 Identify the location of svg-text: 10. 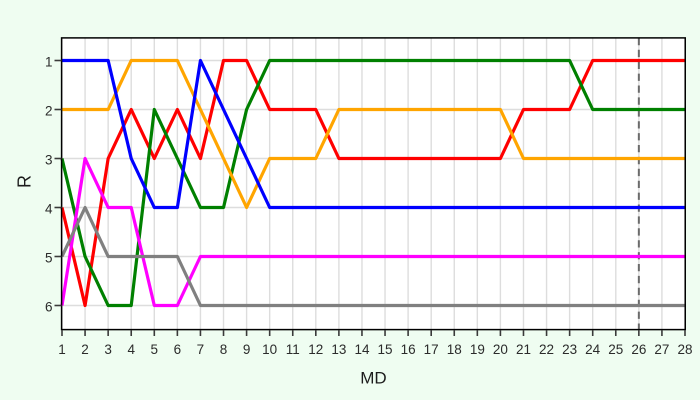
(269, 349).